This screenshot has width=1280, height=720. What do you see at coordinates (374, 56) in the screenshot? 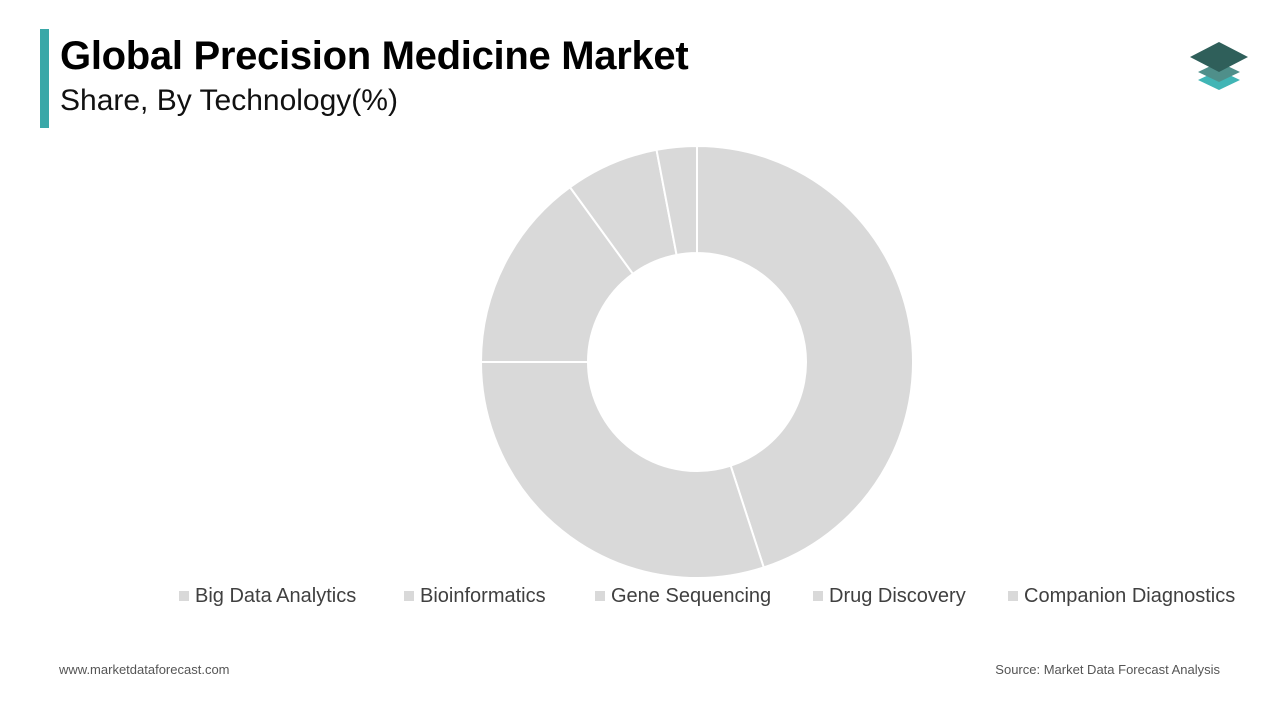
I see `chart-title: Global Precision Medicine Market` at bounding box center [374, 56].